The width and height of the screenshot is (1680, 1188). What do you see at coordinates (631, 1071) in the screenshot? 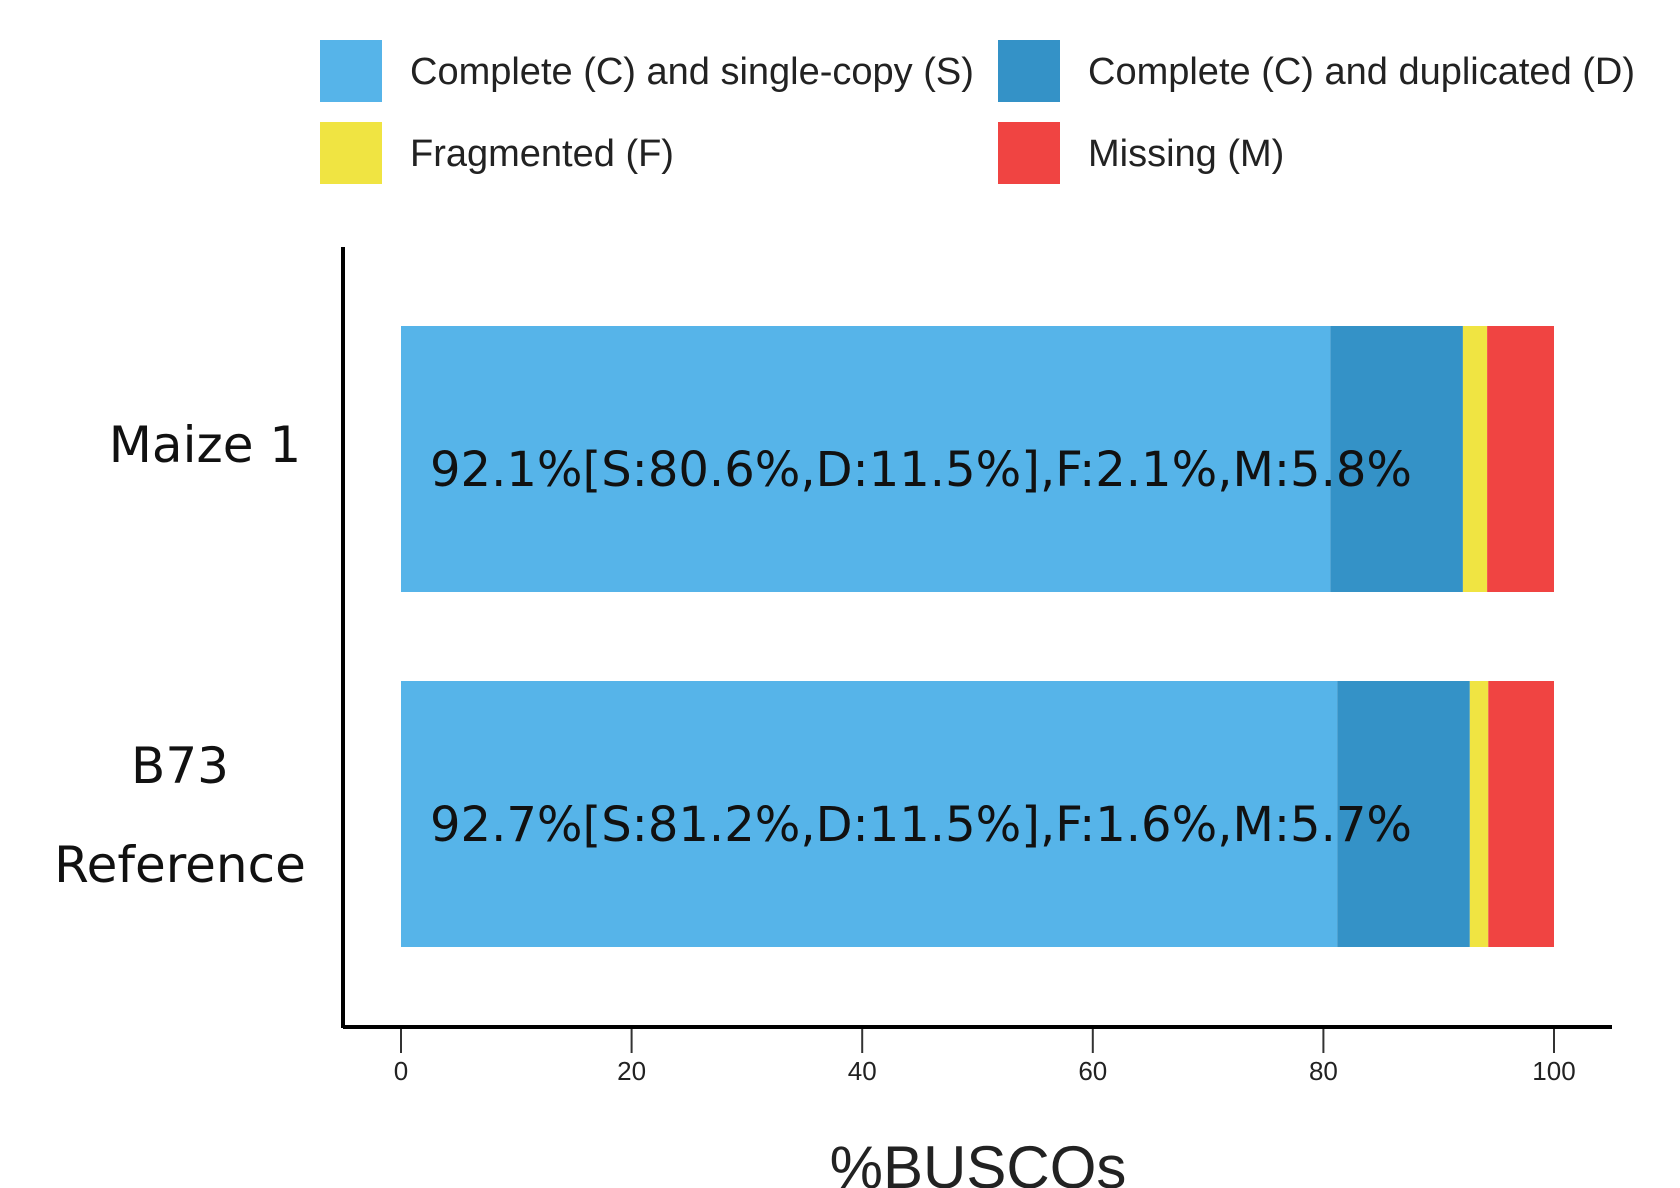
I see `x-tick-label-2: 20` at bounding box center [631, 1071].